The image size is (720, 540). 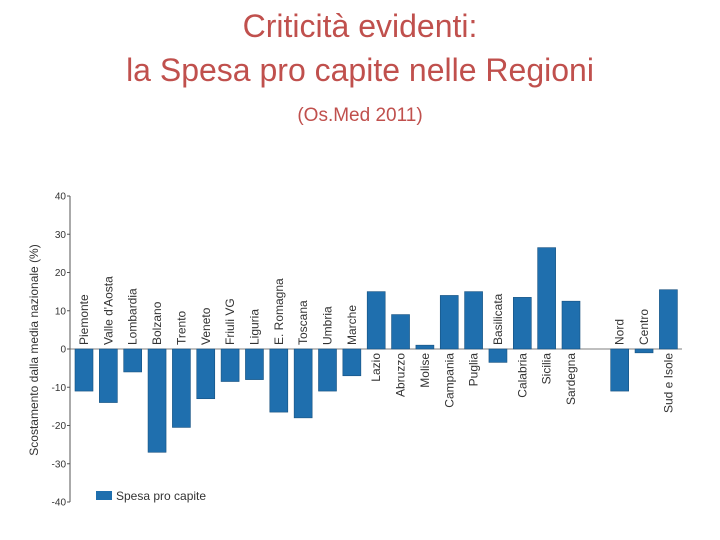 I want to click on y-tick-label: -40, so click(x=59, y=503).